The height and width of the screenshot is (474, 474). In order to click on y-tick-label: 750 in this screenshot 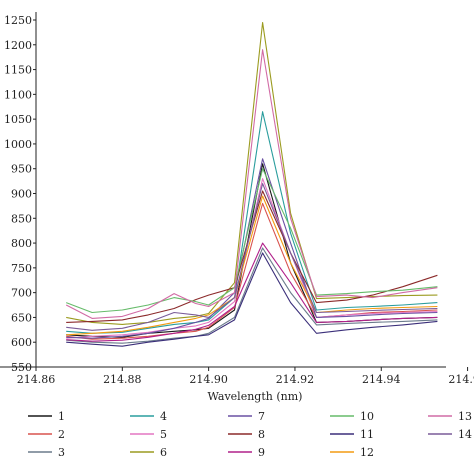, I will do `click(21, 268)`.